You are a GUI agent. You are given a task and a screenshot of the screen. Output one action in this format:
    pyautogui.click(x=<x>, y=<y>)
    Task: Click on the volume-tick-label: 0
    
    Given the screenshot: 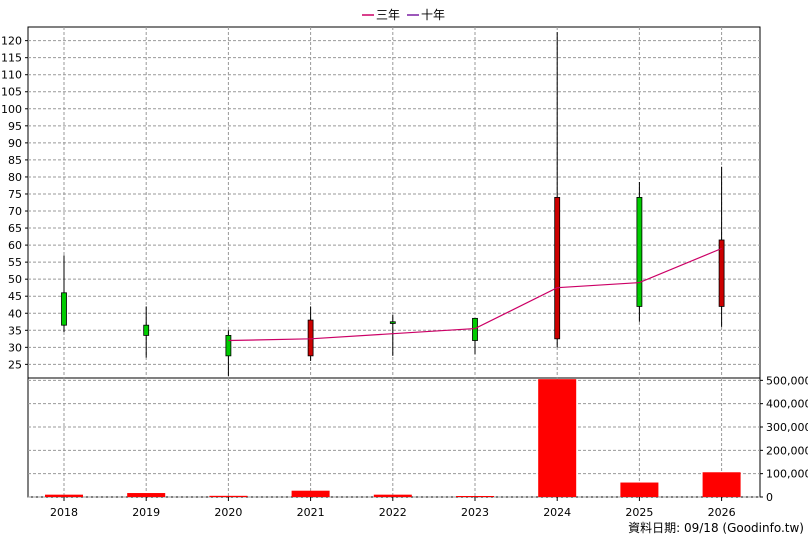 What is the action you would take?
    pyautogui.click(x=769, y=497)
    